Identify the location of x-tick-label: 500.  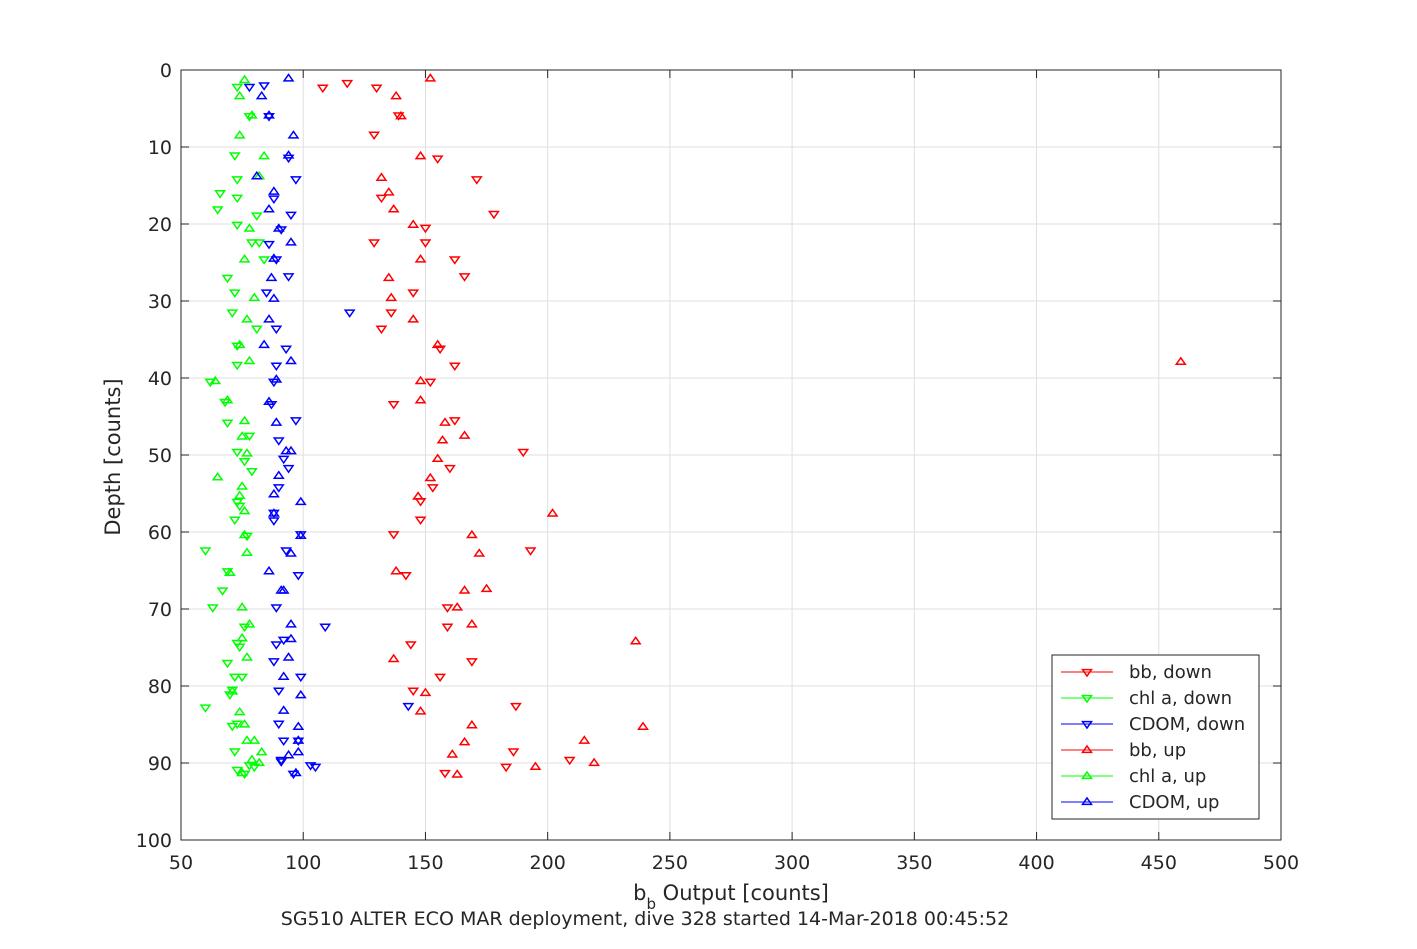
(1281, 863).